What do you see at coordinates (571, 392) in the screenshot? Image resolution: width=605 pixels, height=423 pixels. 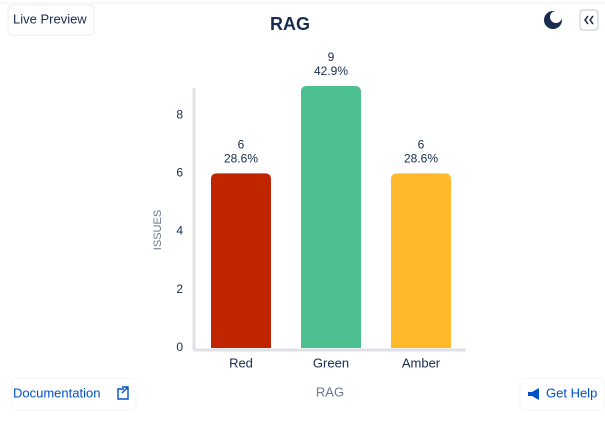 I see `get-help-label: Get Help` at bounding box center [571, 392].